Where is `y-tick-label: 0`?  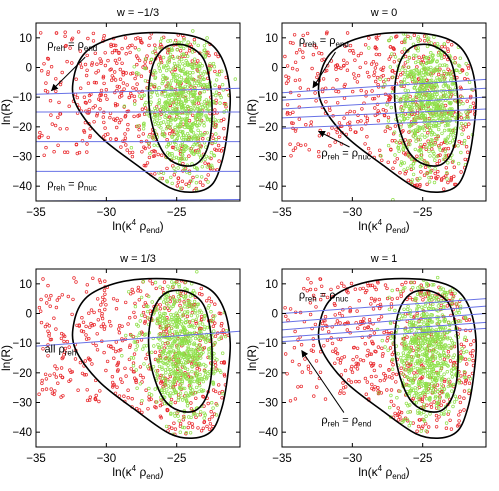
y-tick-label: 0 is located at coordinates (275, 69).